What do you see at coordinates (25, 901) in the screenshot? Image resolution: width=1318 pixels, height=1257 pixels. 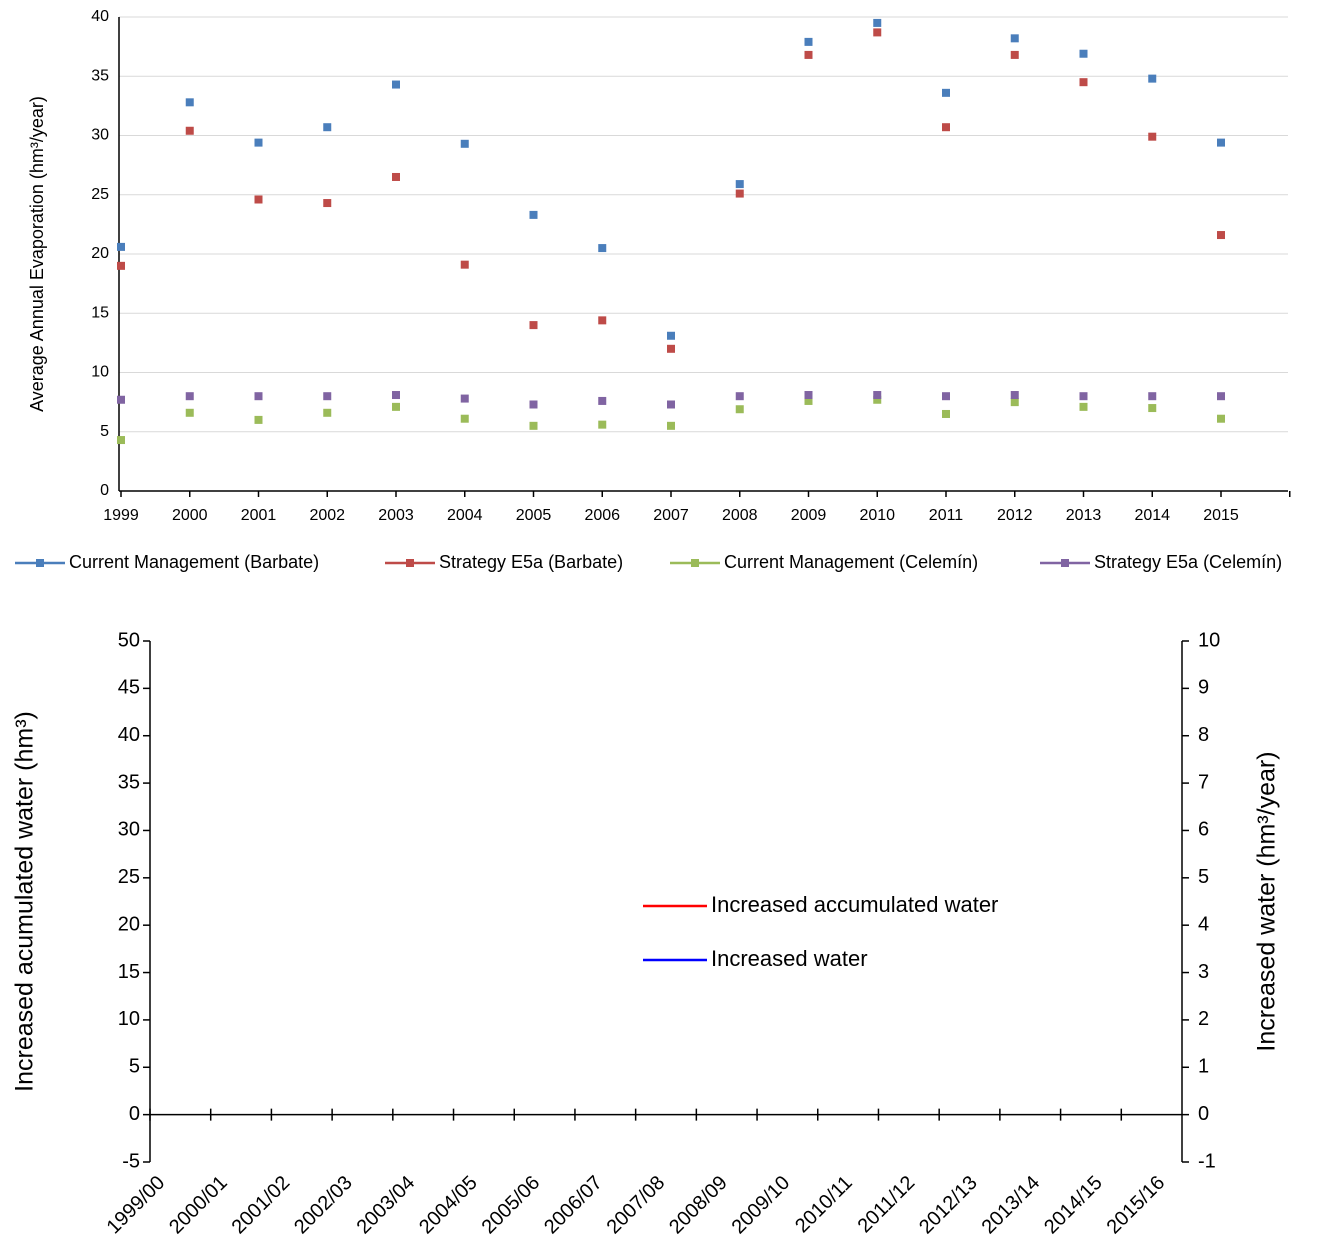 I see `y-axis-label: Increased acumulated water (hm³)` at bounding box center [25, 901].